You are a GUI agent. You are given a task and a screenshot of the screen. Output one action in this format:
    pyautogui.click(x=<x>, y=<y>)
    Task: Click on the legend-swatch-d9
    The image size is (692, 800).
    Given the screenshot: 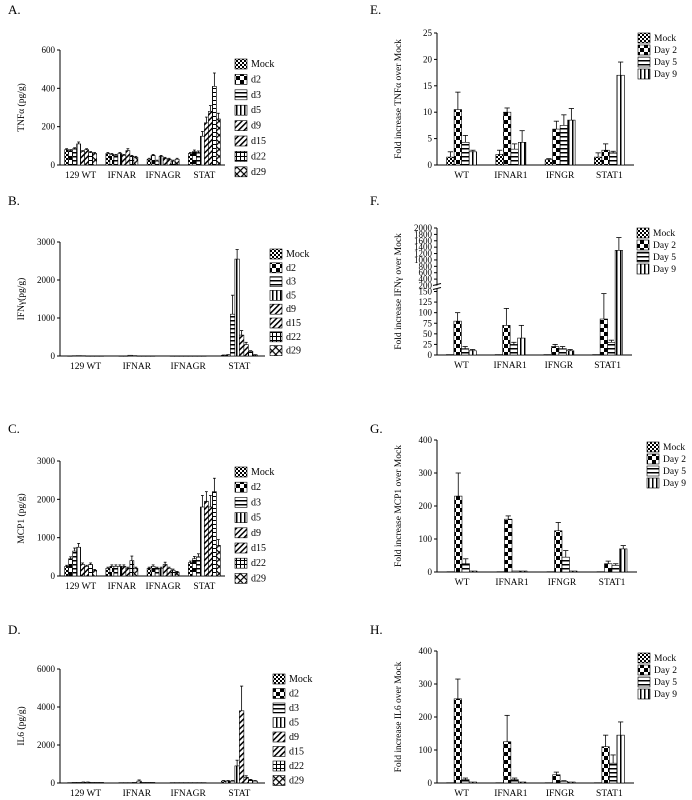 What is the action you would take?
    pyautogui.click(x=241, y=533)
    